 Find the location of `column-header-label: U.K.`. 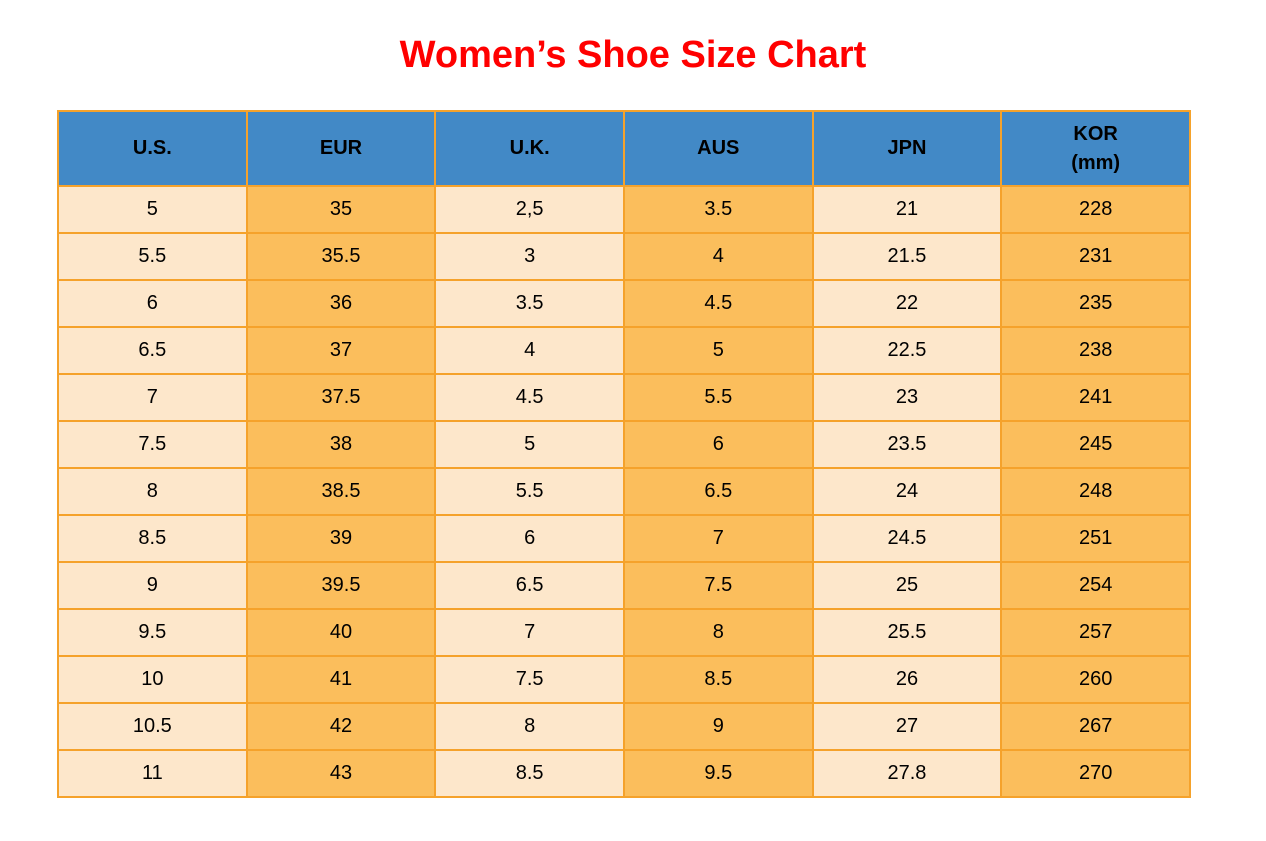

column-header-label: U.K. is located at coordinates (529, 148).